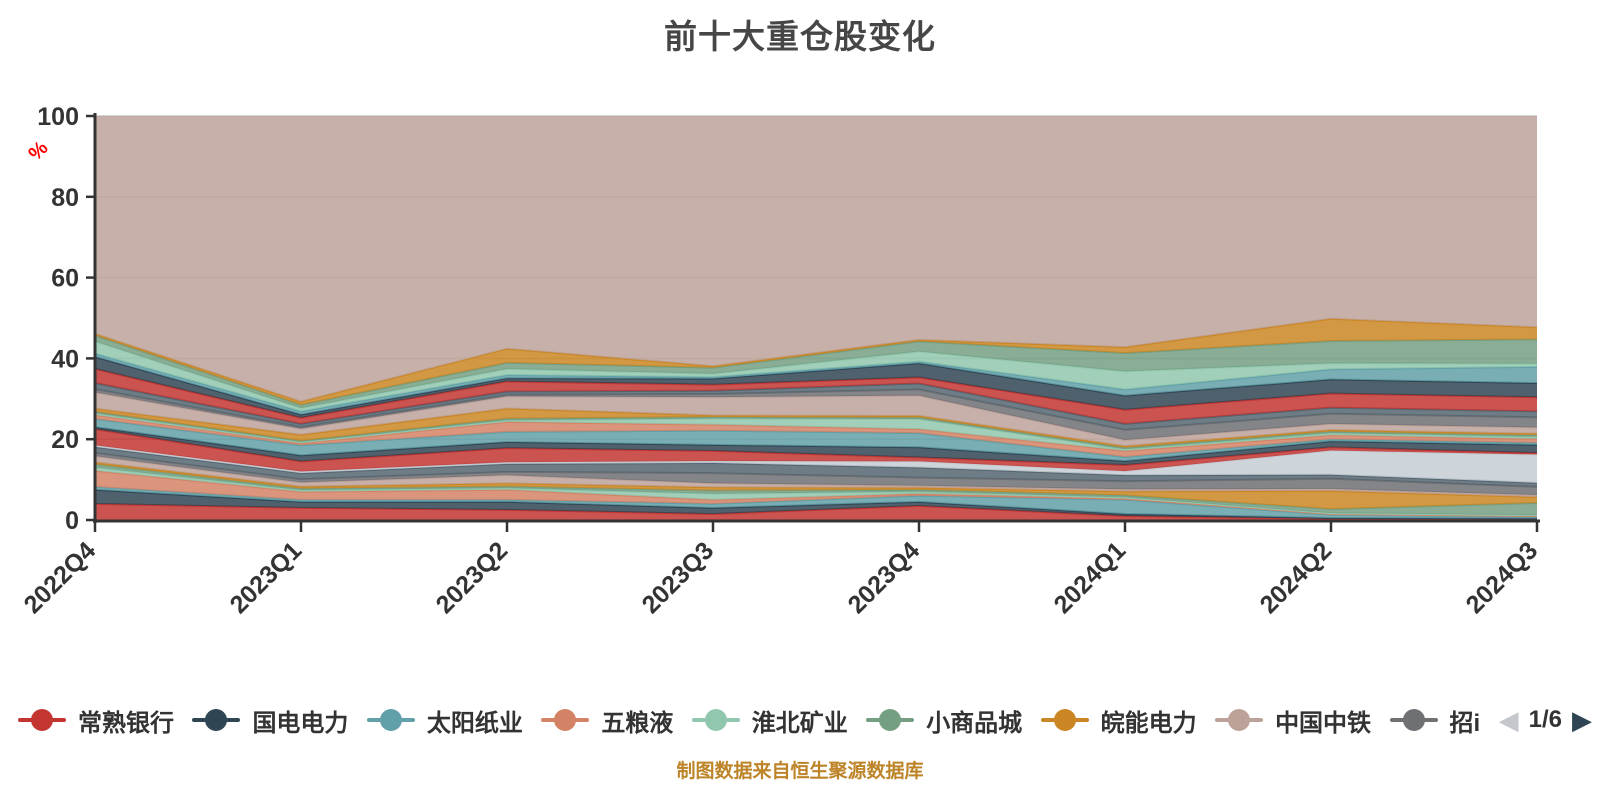 This screenshot has height=800, width=1600. I want to click on legend-item-常熟银行: 常熟银行, so click(96, 720).